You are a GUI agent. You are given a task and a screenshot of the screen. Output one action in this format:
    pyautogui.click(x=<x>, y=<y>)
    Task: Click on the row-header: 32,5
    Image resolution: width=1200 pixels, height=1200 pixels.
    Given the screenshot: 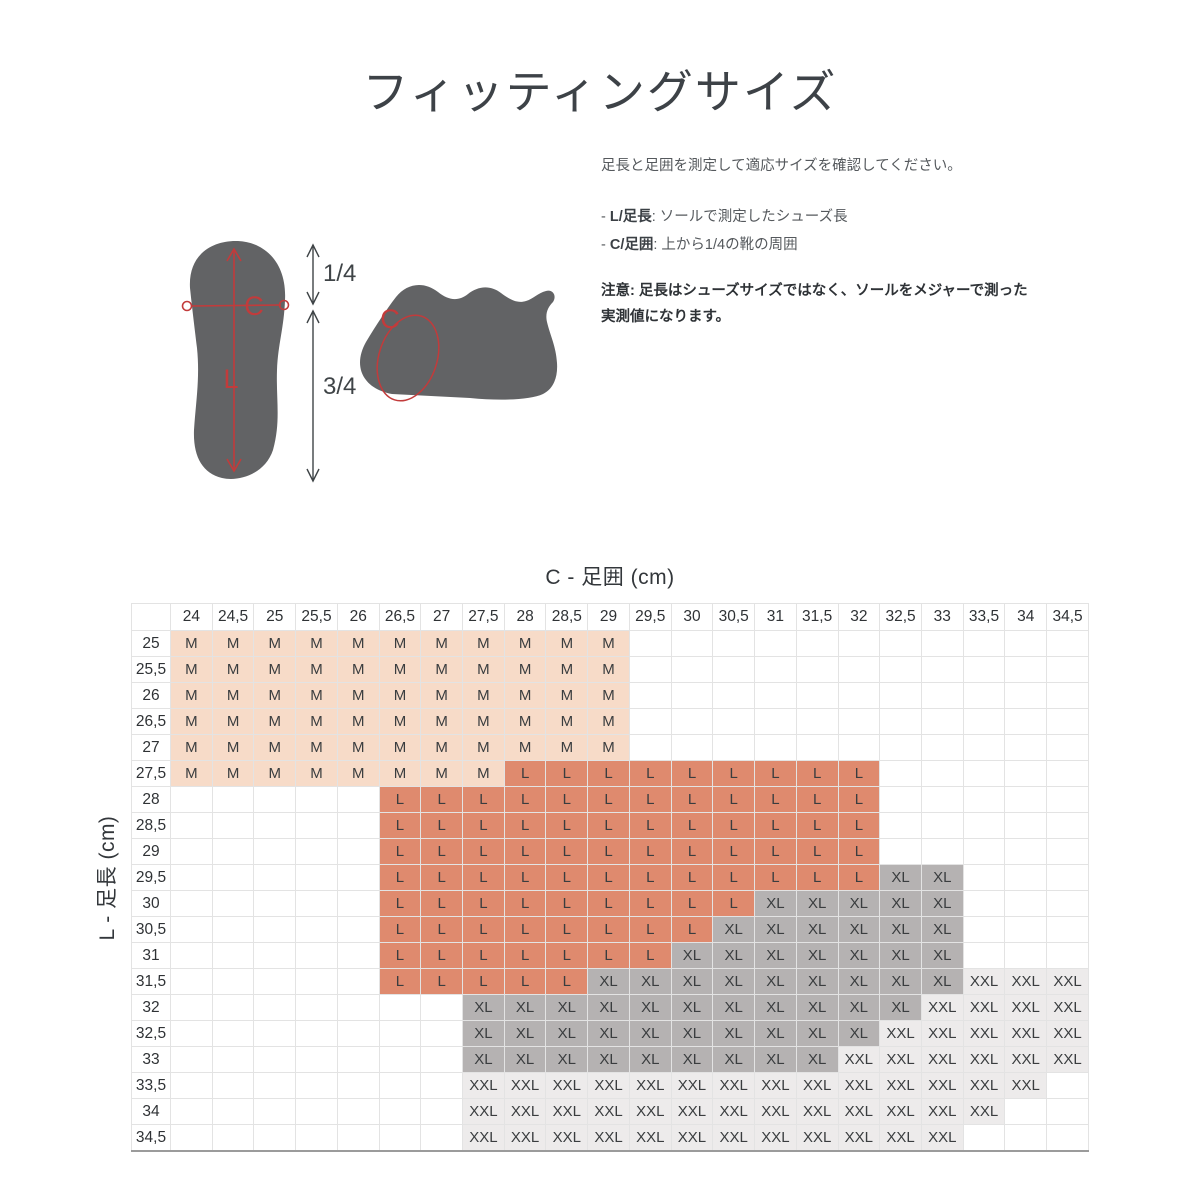 What is the action you would take?
    pyautogui.click(x=151, y=1033)
    